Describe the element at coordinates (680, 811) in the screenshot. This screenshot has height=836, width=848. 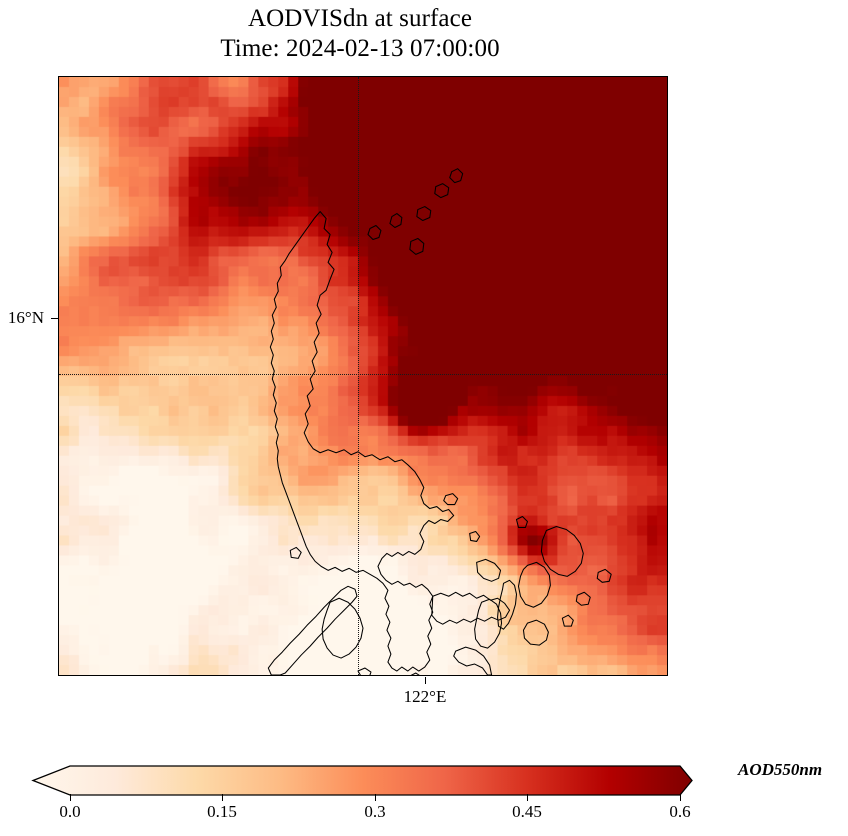
I see `colorbar-tick-label-4: 0.6` at that location.